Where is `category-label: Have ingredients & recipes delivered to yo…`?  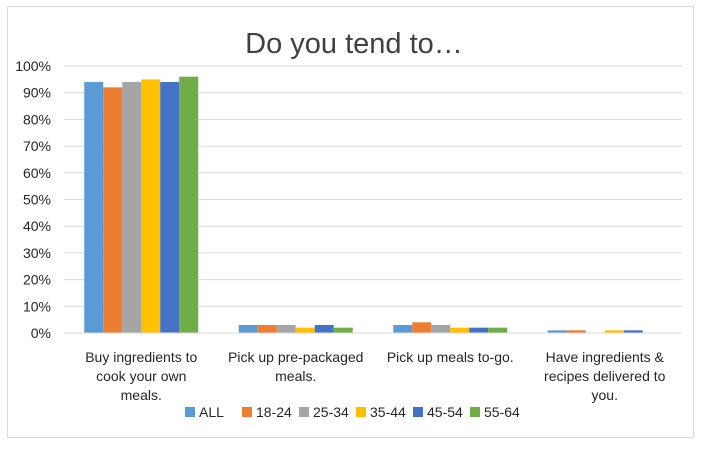
category-label: Have ingredients & recipes delivered to yo… is located at coordinates (605, 376).